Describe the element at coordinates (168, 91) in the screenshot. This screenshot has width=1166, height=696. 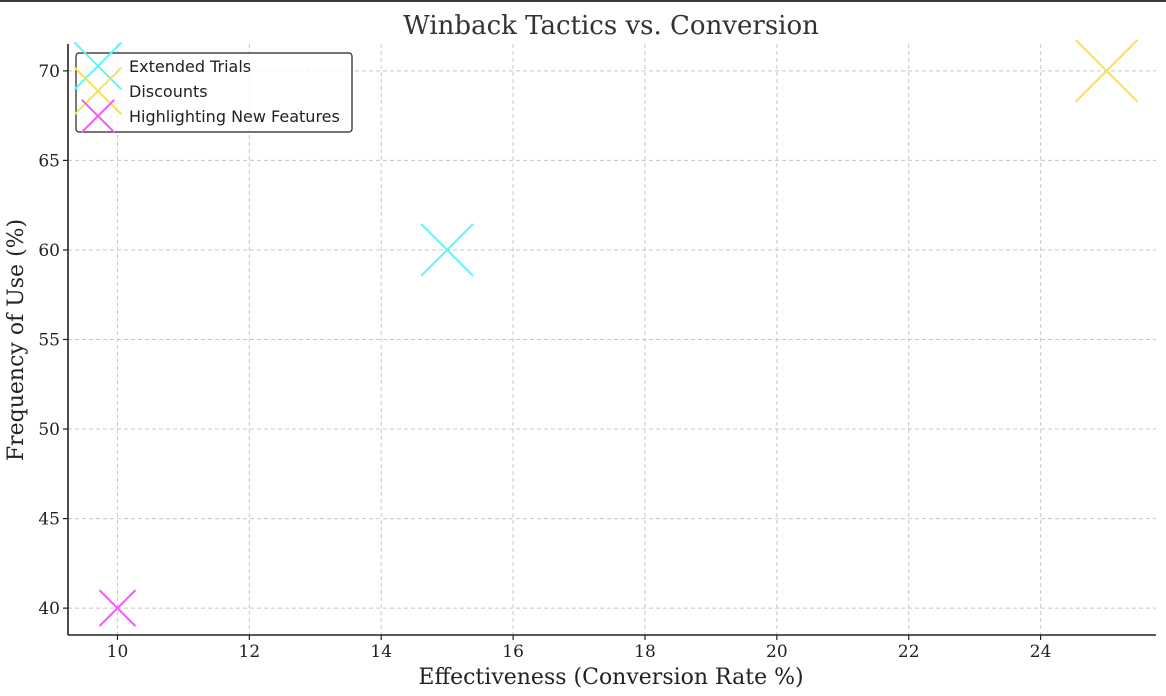
I see `legend-label: Discounts` at that location.